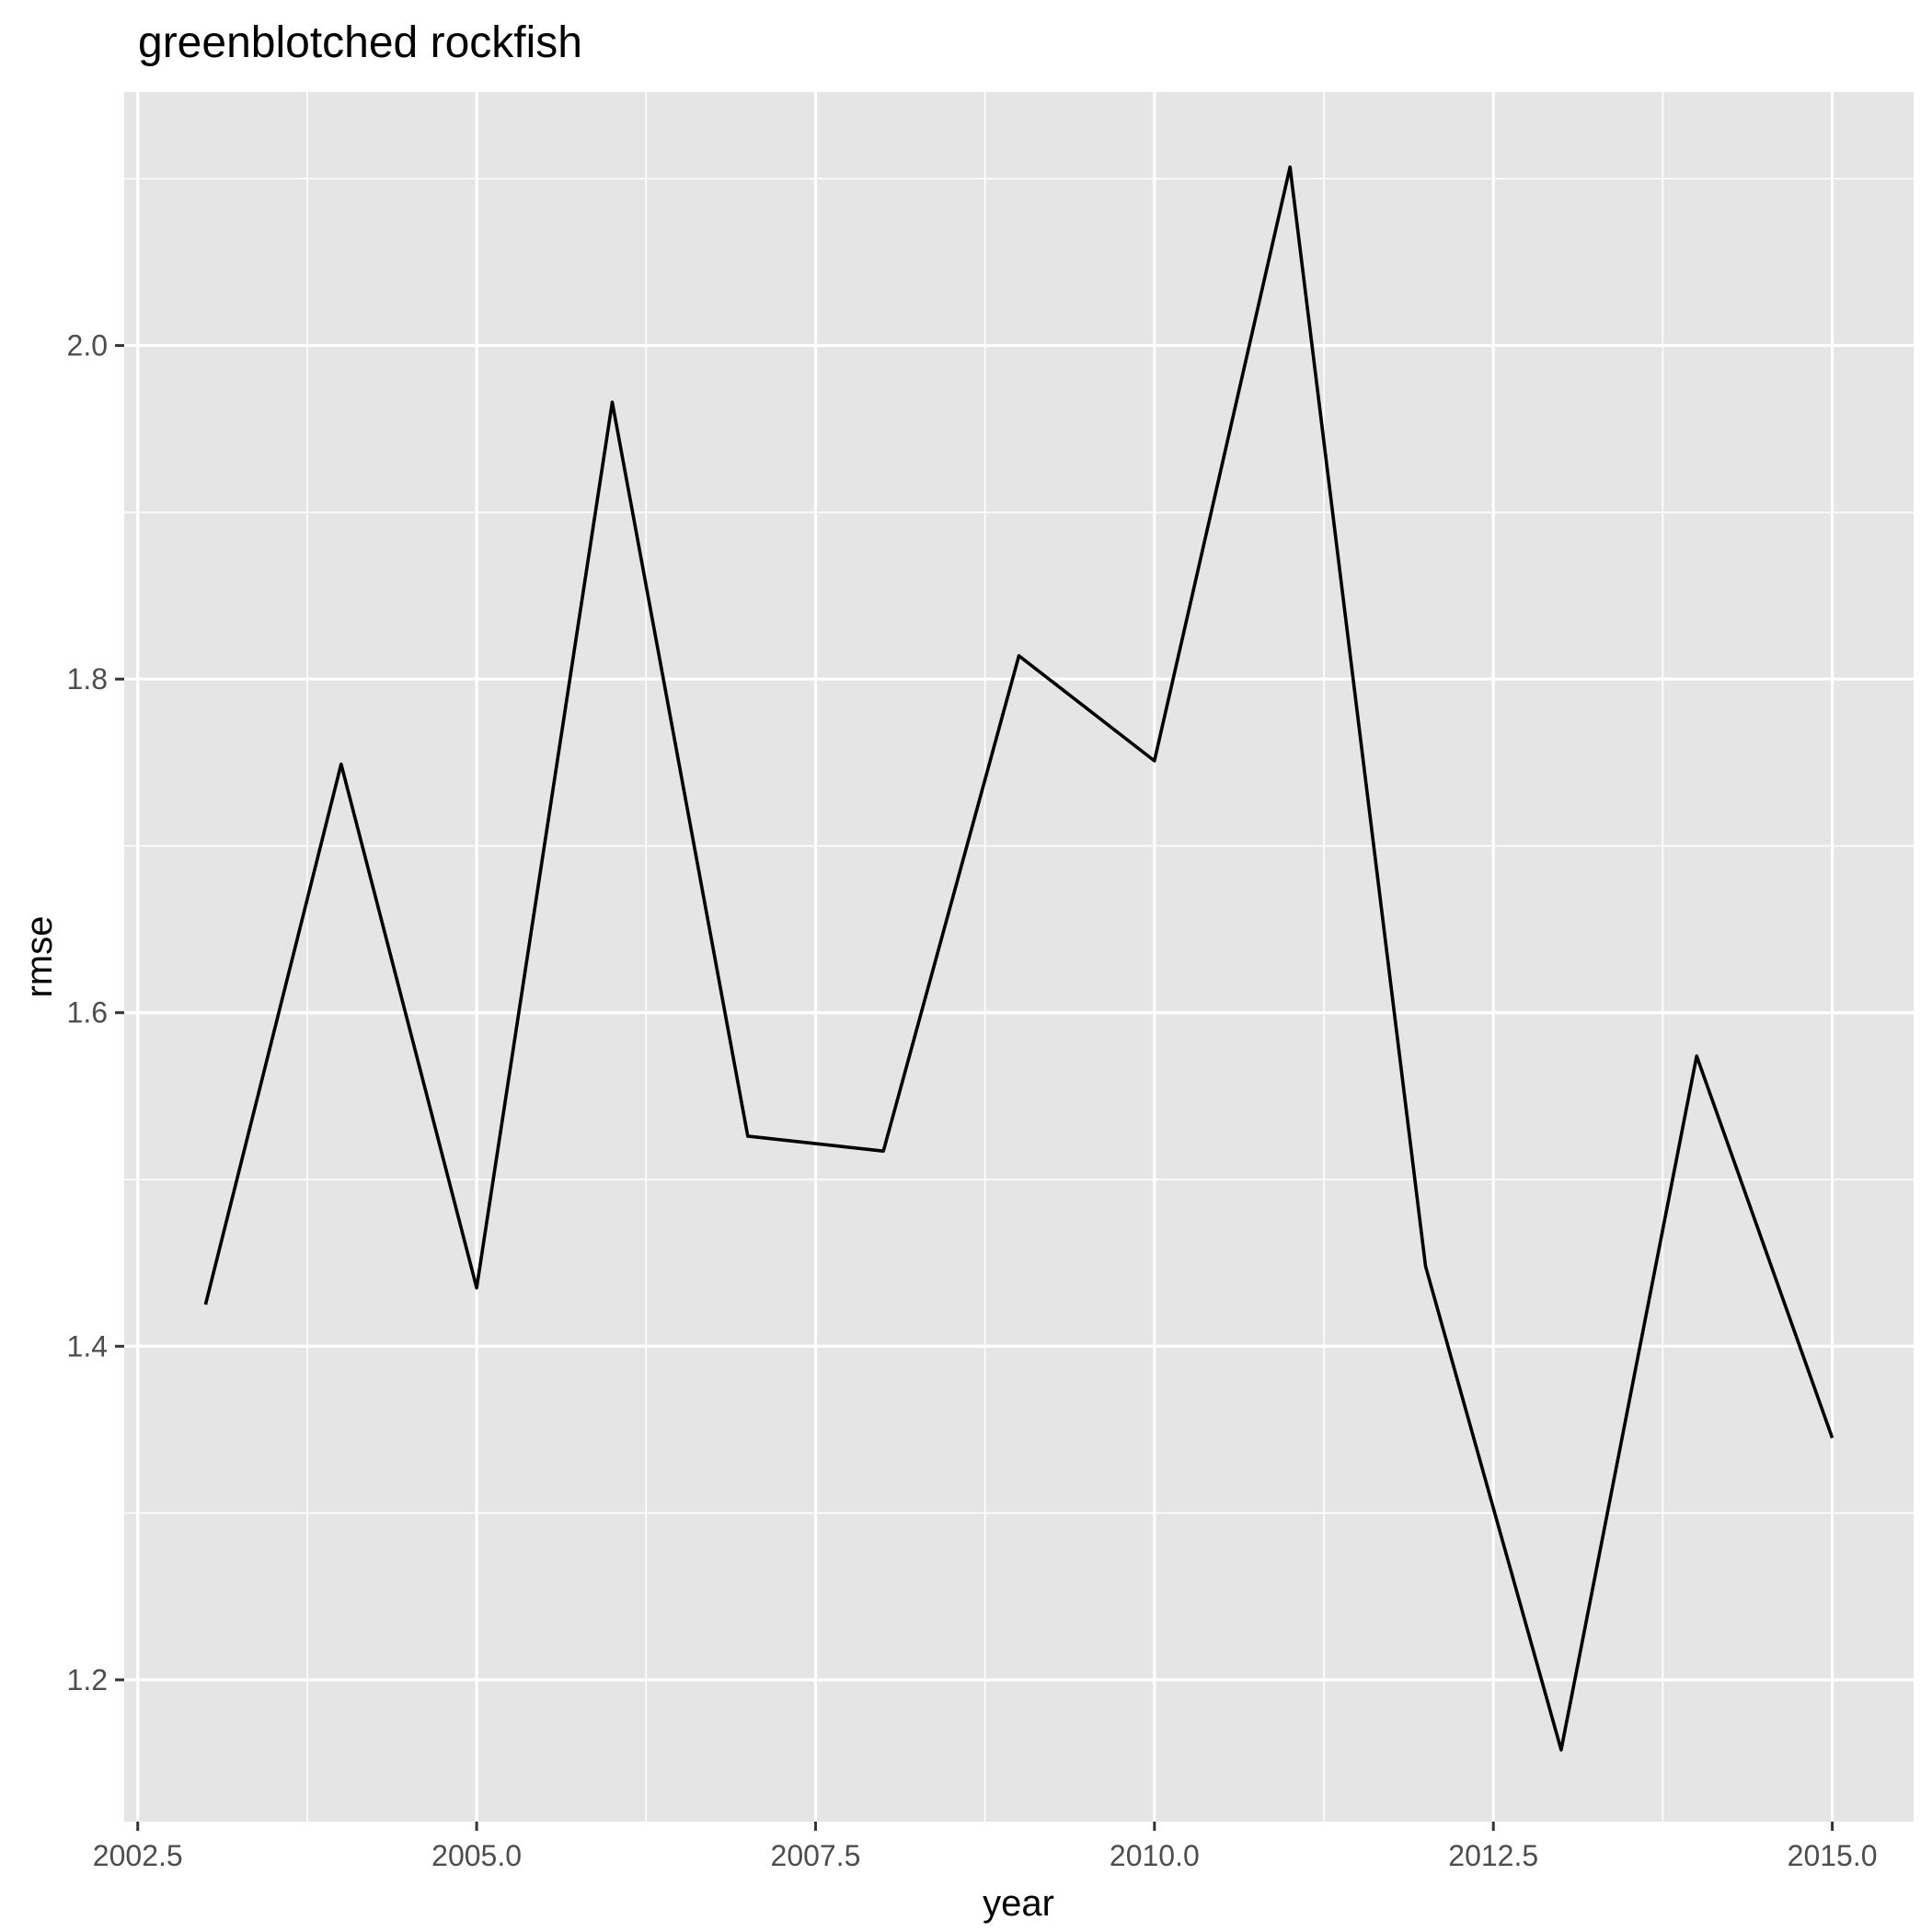  Describe the element at coordinates (1833, 1855) in the screenshot. I see `x-tick-label: 2015.0` at that location.